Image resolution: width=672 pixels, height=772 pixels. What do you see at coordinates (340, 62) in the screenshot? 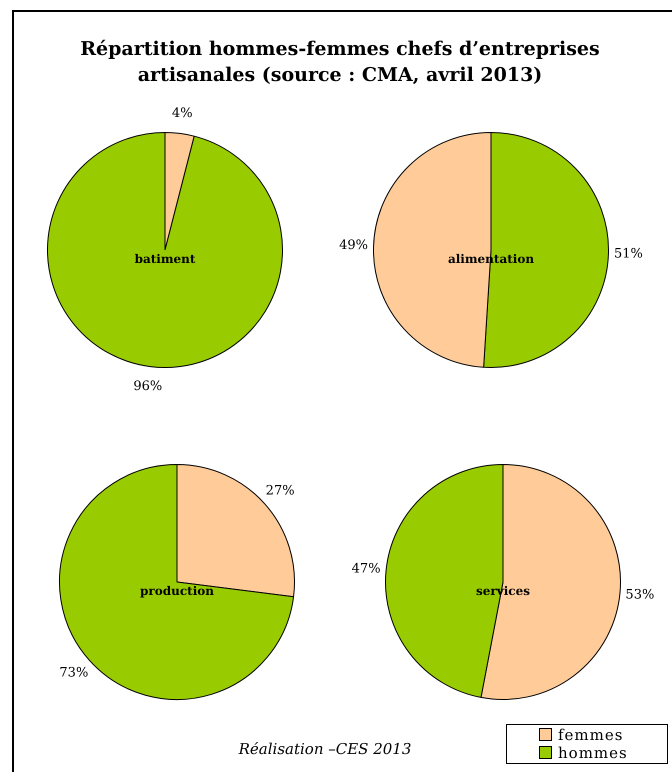
I see `text: Répartition hommes-femmes chefs d’entreprises artisanales (source : CMA, avril 2013)` at bounding box center [340, 62].